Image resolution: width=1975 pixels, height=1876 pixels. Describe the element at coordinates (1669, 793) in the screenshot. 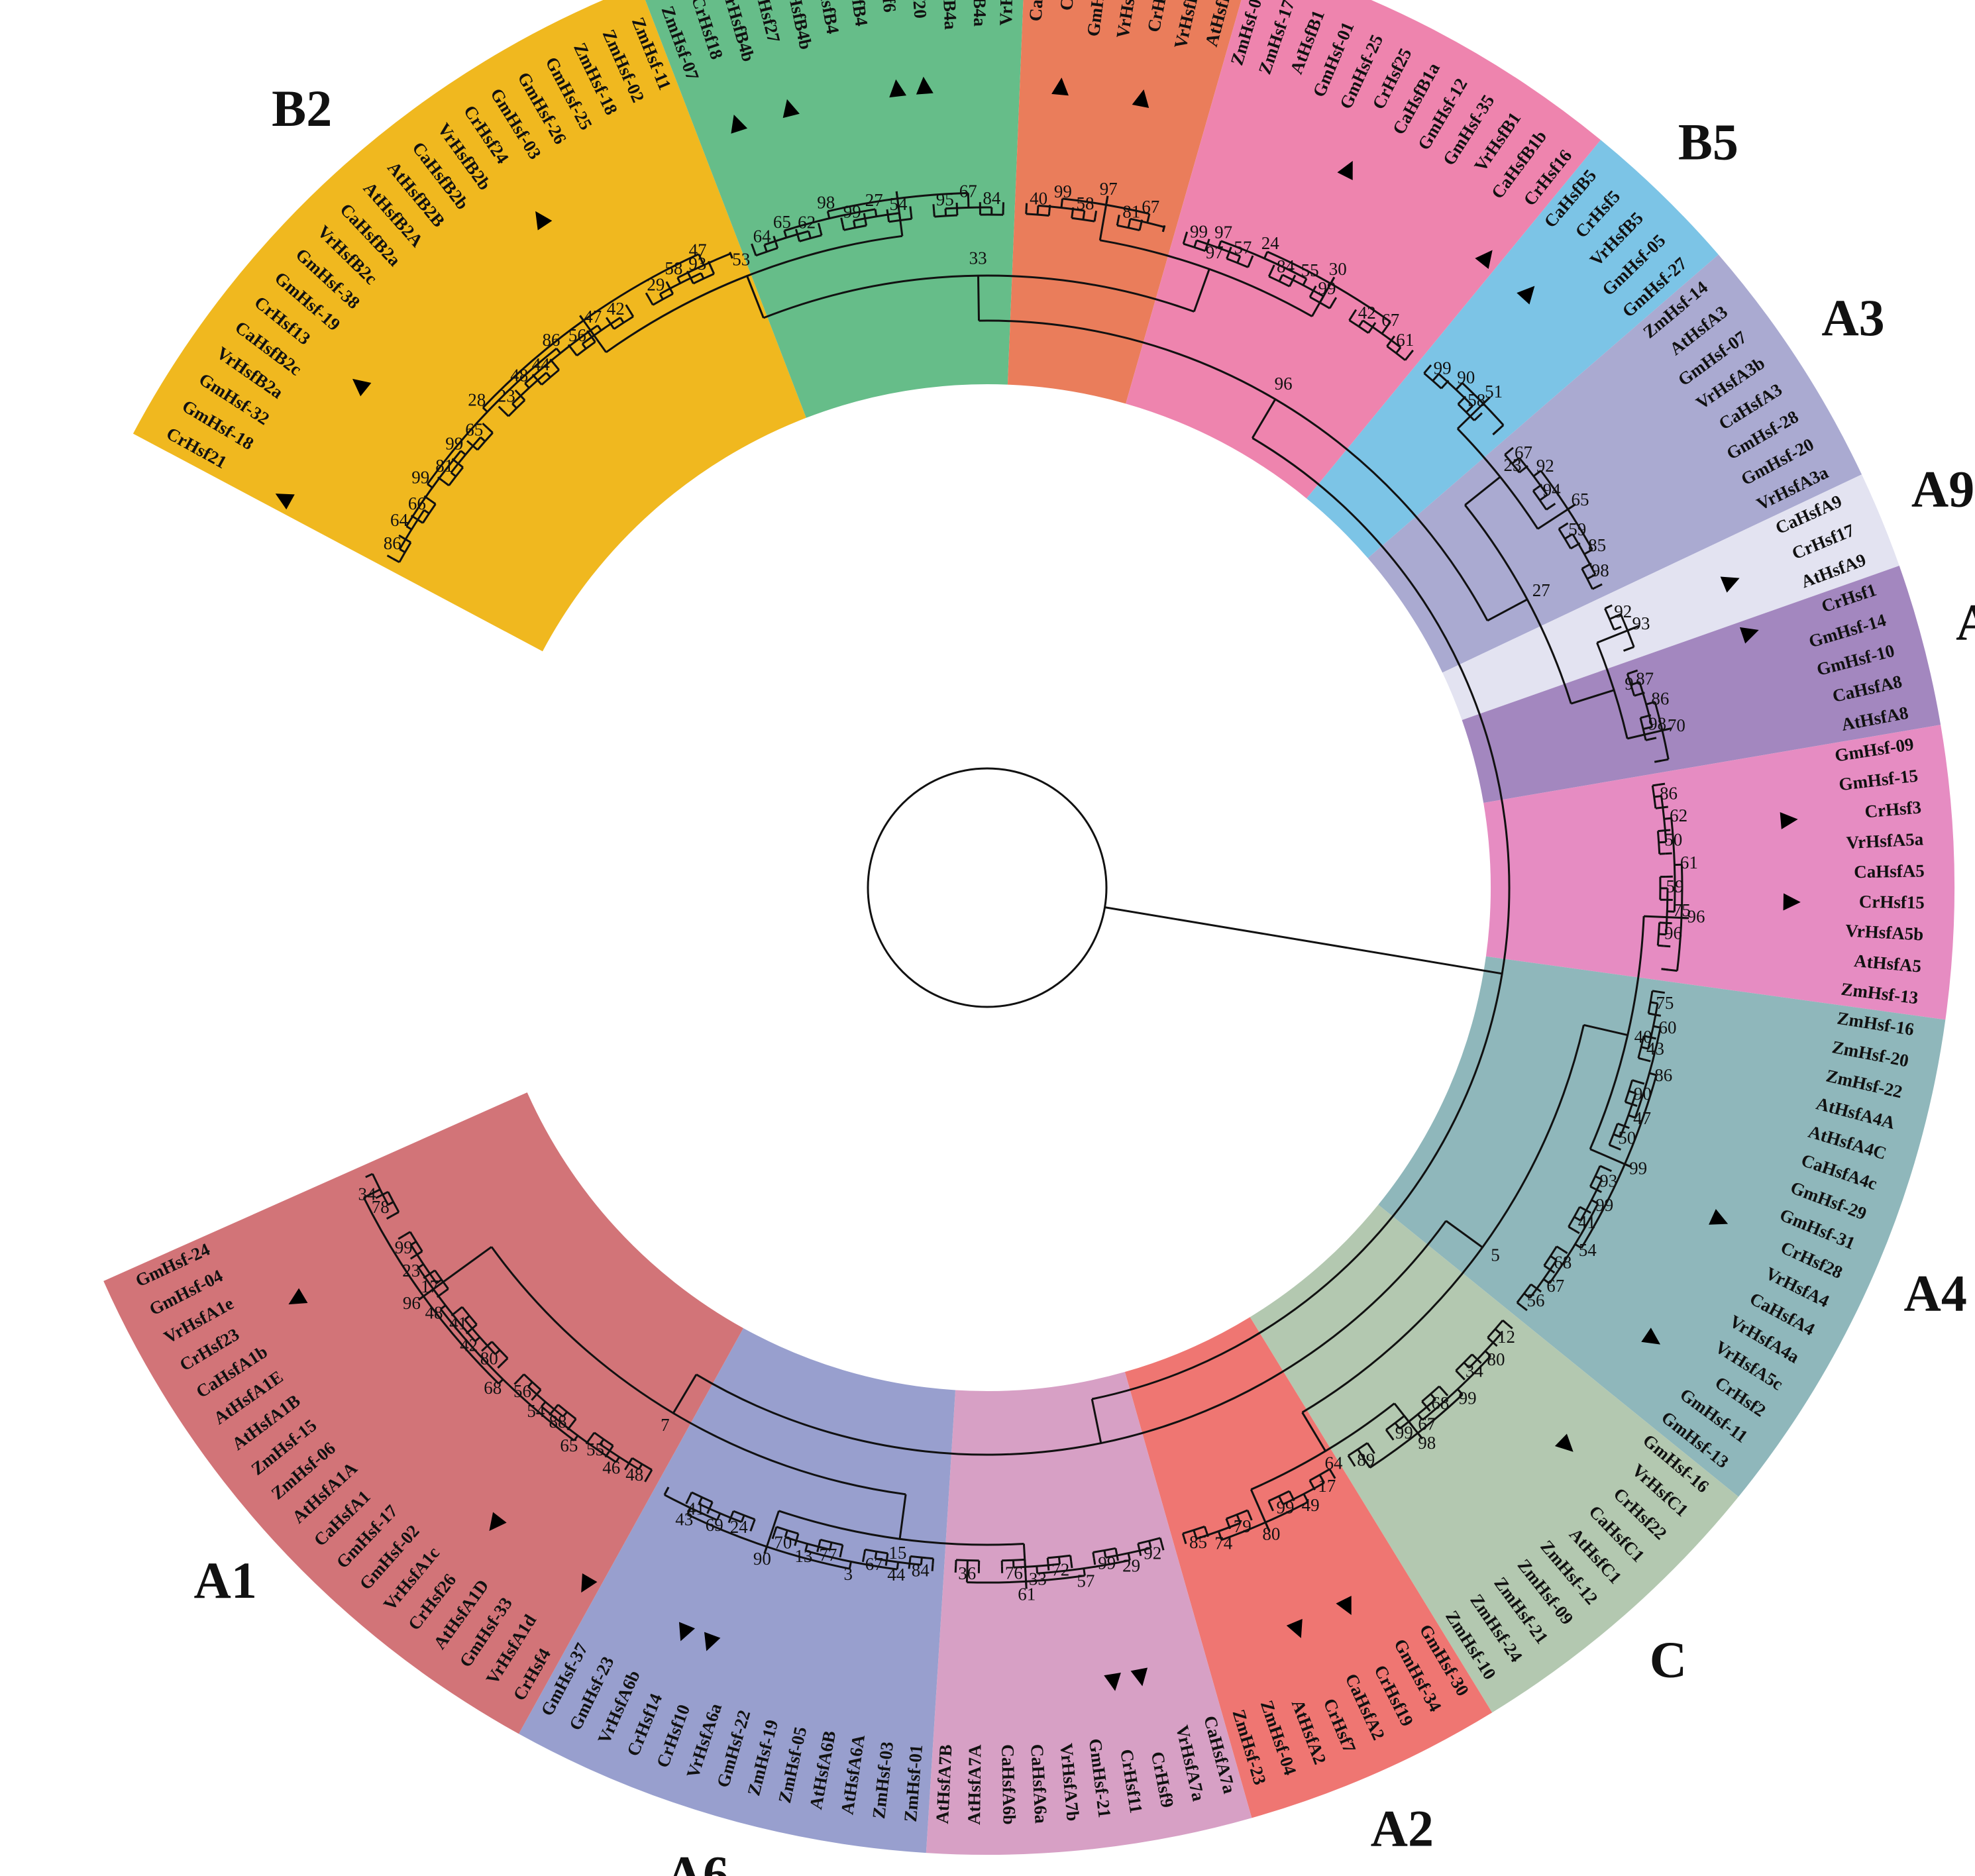

I see `bootstrap-value: 86` at that location.